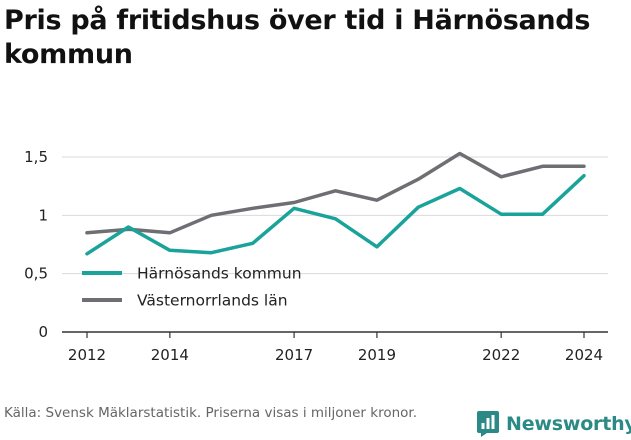 The image size is (631, 440). Describe the element at coordinates (377, 355) in the screenshot. I see `x-tick-label: 2019` at that location.